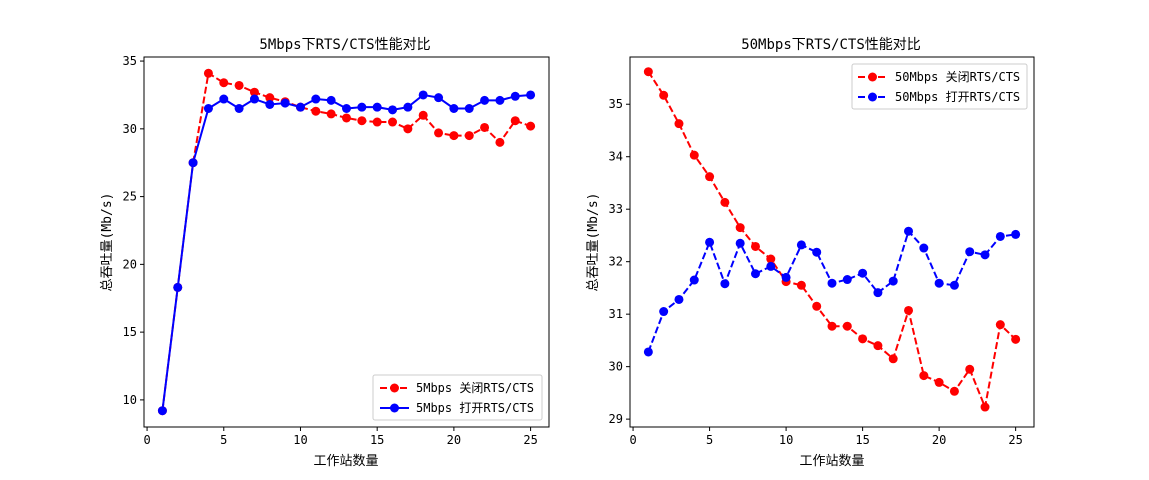 This screenshot has width=1149, height=480. Describe the element at coordinates (616, 314) in the screenshot. I see `right-y-tick-label: 31` at that location.